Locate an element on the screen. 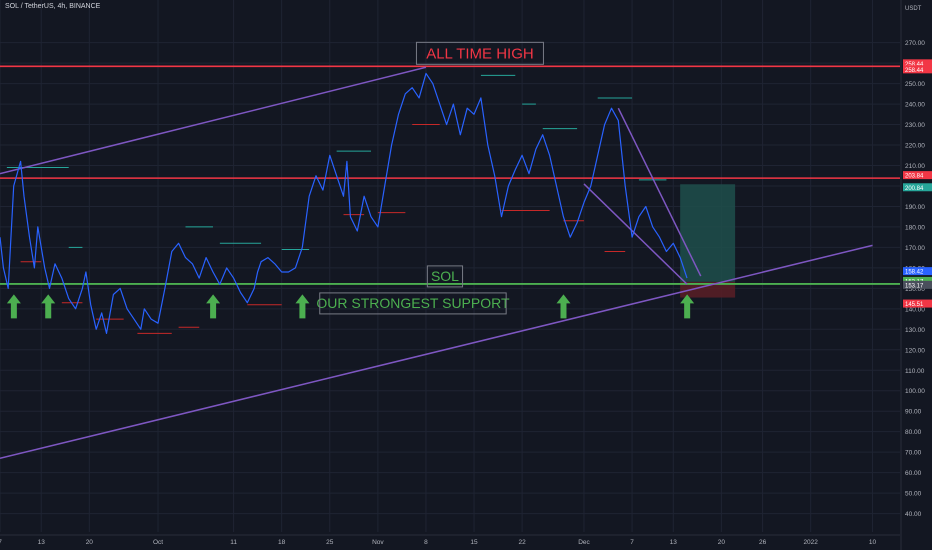 This screenshot has width=932, height=550. stop-zone is located at coordinates (708, 289).